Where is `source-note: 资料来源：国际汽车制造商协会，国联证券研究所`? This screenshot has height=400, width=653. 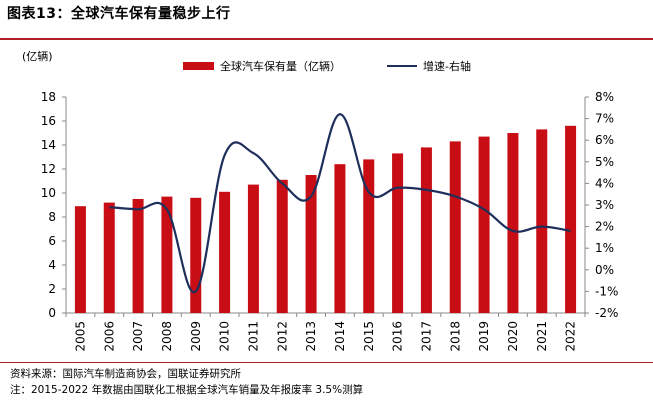 source-note: 资料来源：国际汽车制造商协会，国联证券研究所 is located at coordinates (125, 374).